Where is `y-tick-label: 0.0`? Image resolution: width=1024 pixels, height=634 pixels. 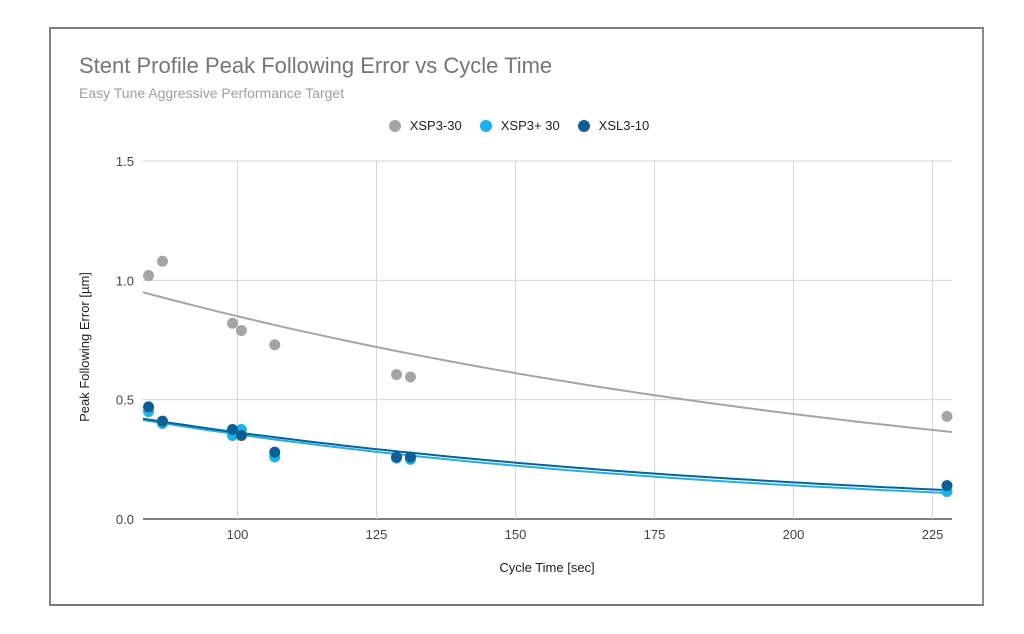 y-tick-label: 0.0 is located at coordinates (125, 519).